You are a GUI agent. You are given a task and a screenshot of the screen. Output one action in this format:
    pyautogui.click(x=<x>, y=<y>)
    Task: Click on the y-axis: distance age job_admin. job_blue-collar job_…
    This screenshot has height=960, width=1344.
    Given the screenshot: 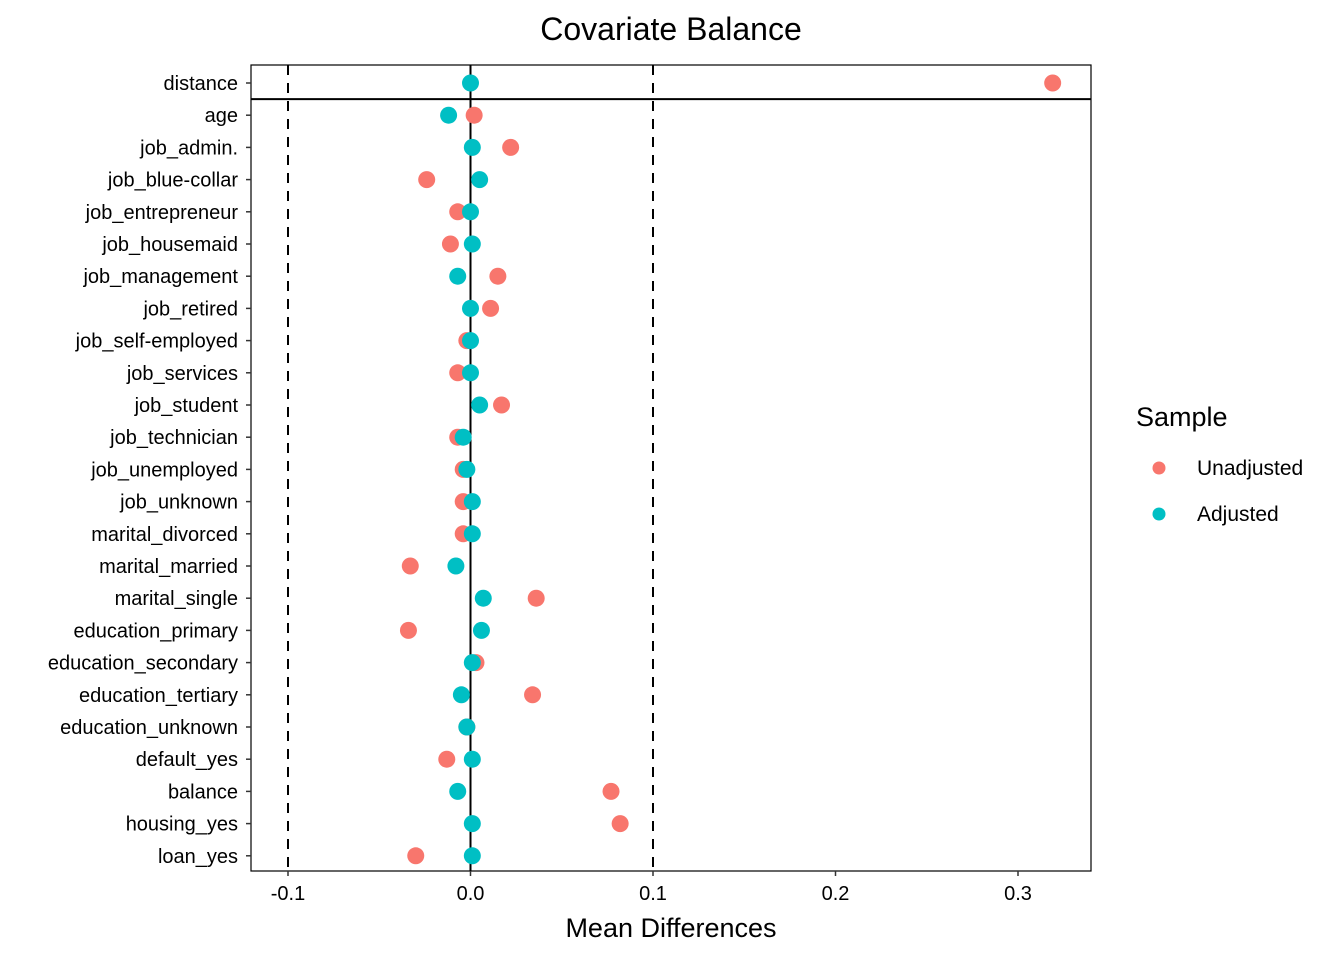 What is the action you would take?
    pyautogui.click(x=149, y=470)
    